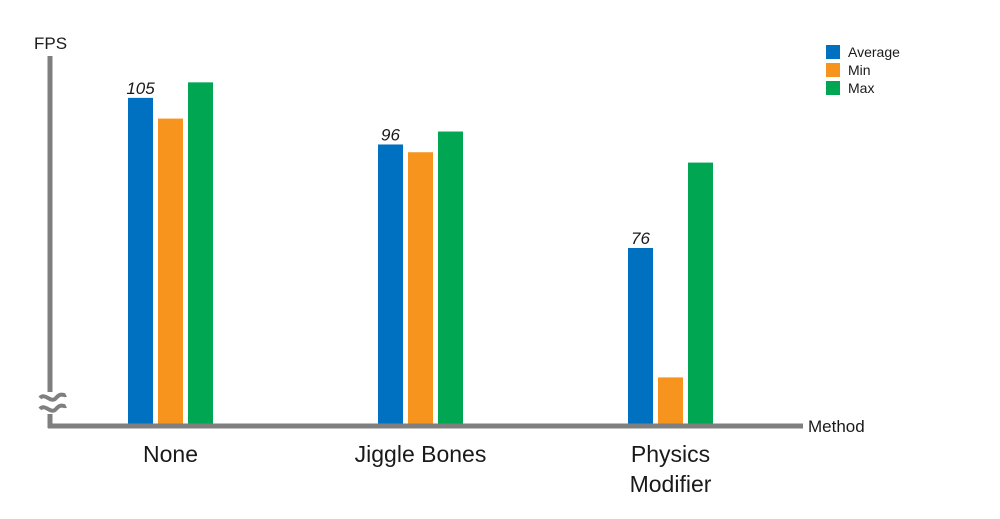  Describe the element at coordinates (140, 88) in the screenshot. I see `data-label-average-0: 105` at that location.